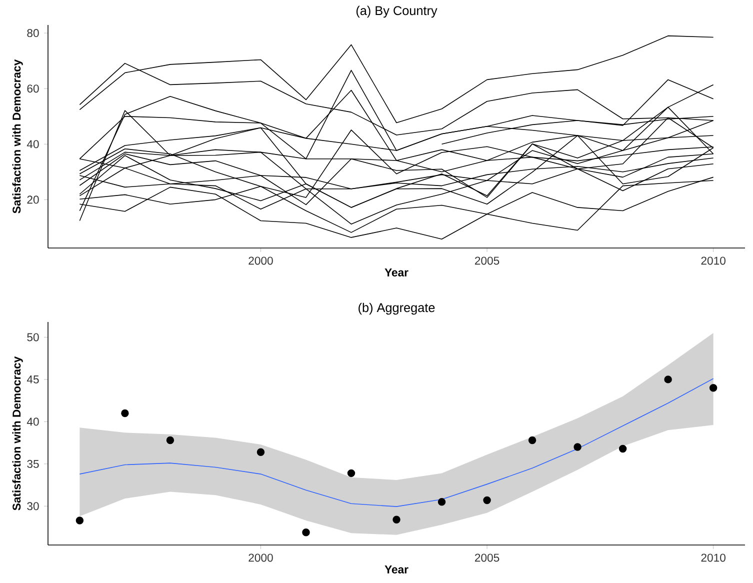 Image resolution: width=753 pixels, height=583 pixels. What do you see at coordinates (397, 12) in the screenshot?
I see `chart-title: (a) By Country` at bounding box center [397, 12].